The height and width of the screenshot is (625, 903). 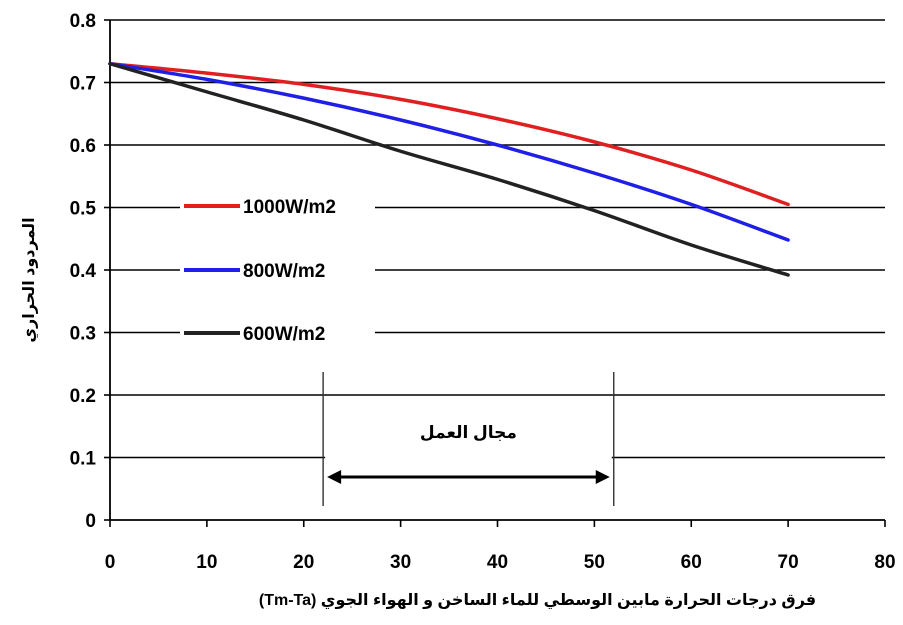 What do you see at coordinates (206, 562) in the screenshot?
I see `x-tick-label: 10` at bounding box center [206, 562].